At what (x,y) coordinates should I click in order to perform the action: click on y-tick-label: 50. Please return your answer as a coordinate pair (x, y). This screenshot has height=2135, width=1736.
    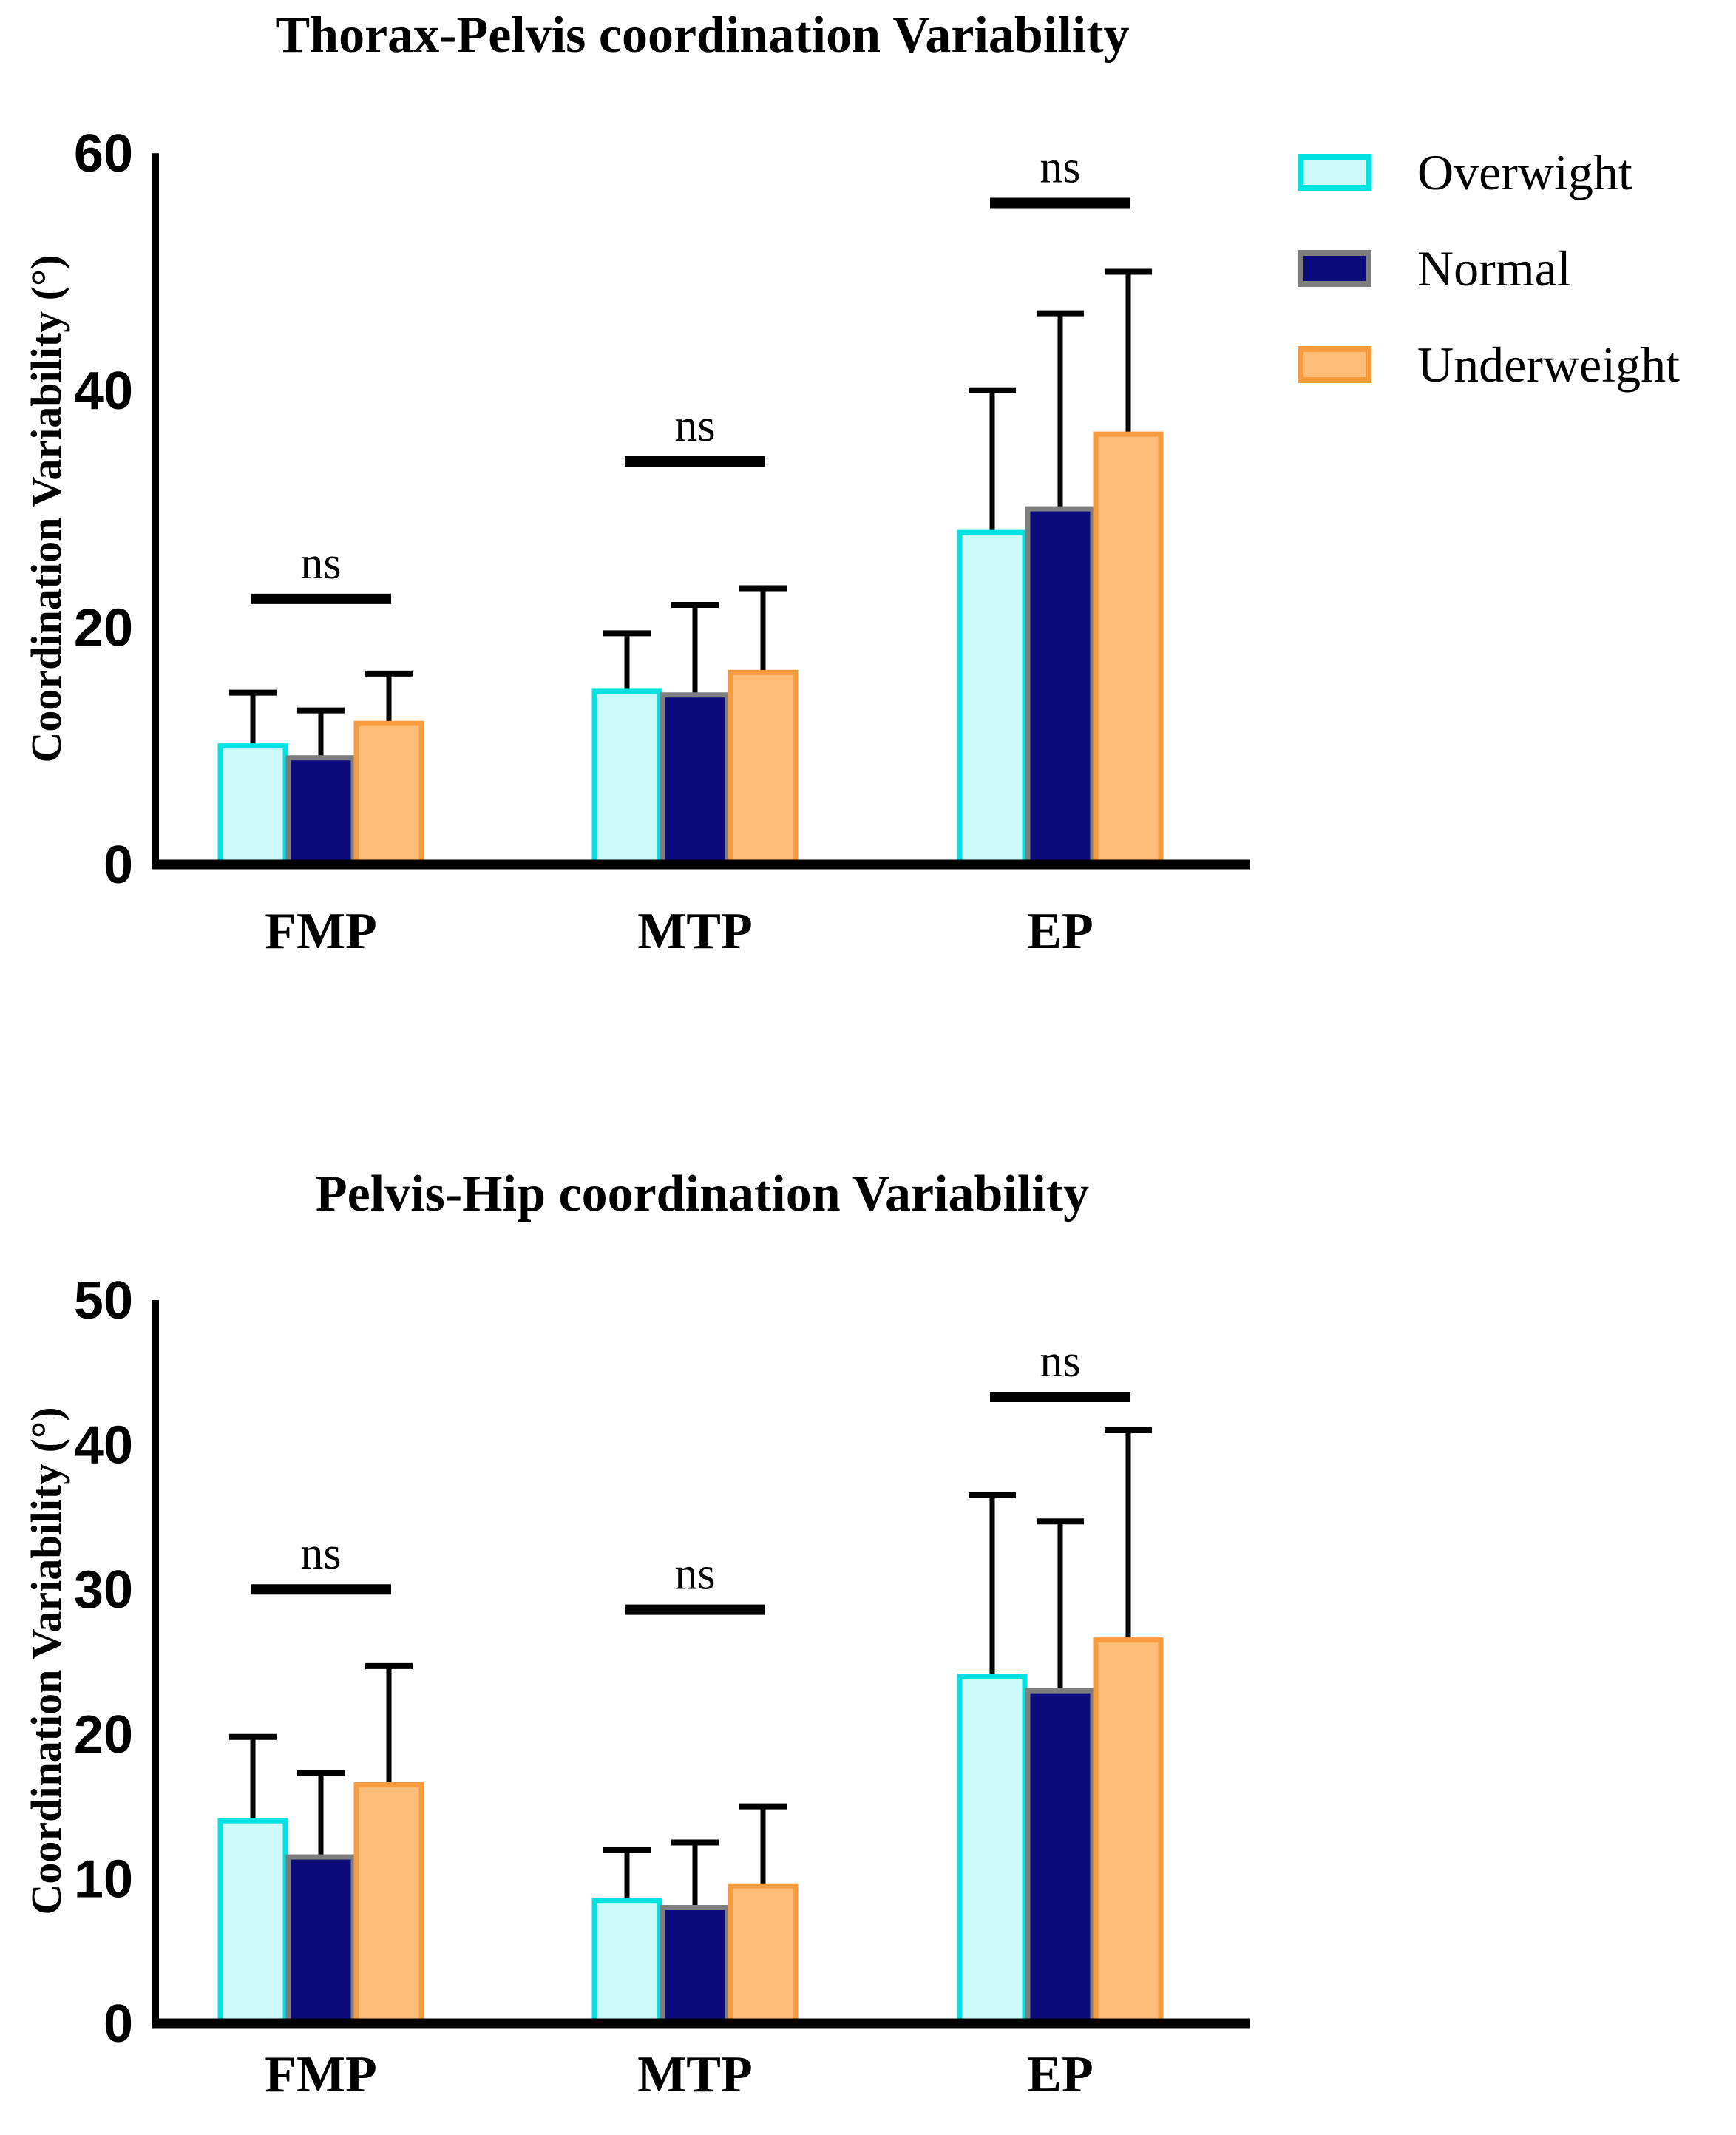
    Looking at the image, I should click on (104, 1300).